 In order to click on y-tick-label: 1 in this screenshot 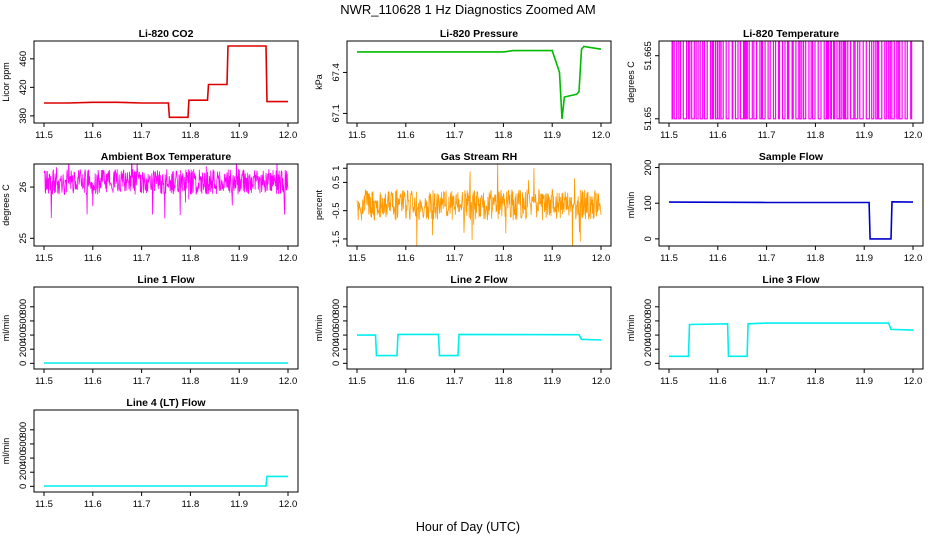, I will do `click(336, 168)`.